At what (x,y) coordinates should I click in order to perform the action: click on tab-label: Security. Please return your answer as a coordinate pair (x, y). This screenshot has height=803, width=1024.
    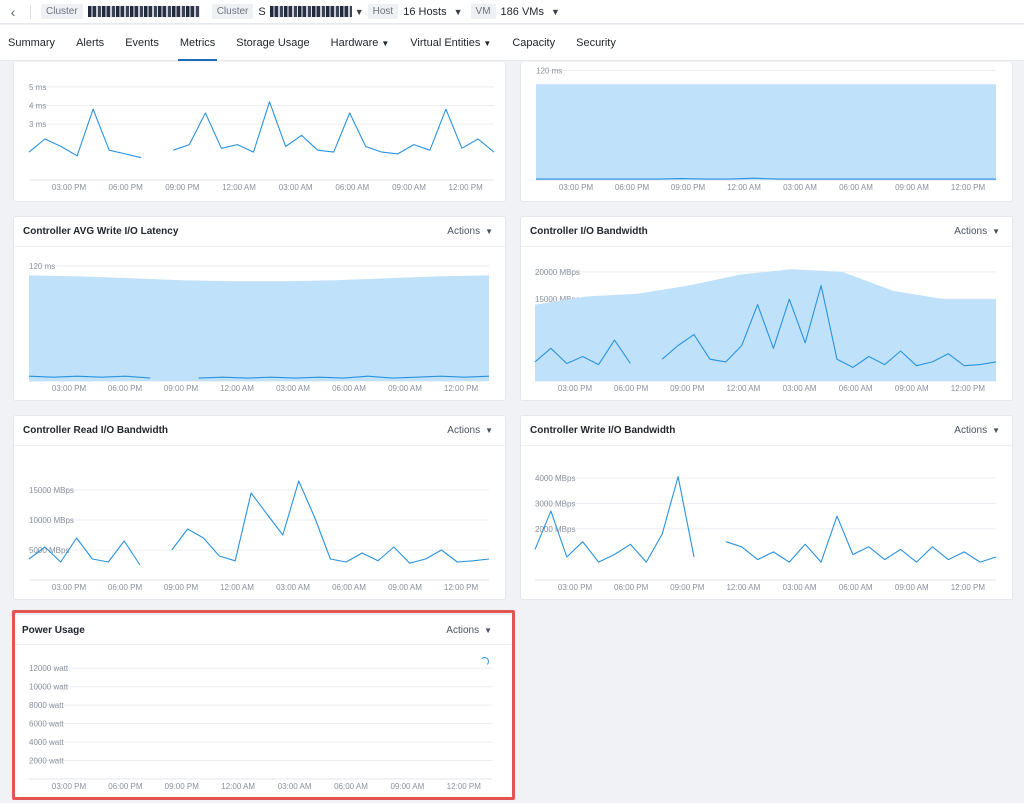
    Looking at the image, I should click on (596, 42).